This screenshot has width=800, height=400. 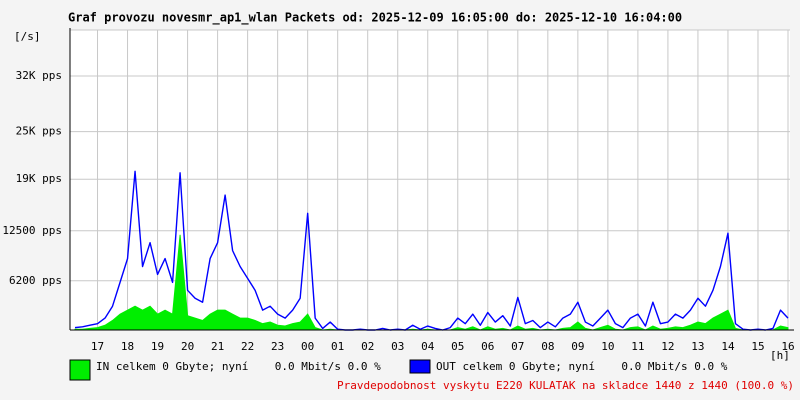 What do you see at coordinates (637, 346) in the screenshot?
I see `x-tick-label: 11` at bounding box center [637, 346].